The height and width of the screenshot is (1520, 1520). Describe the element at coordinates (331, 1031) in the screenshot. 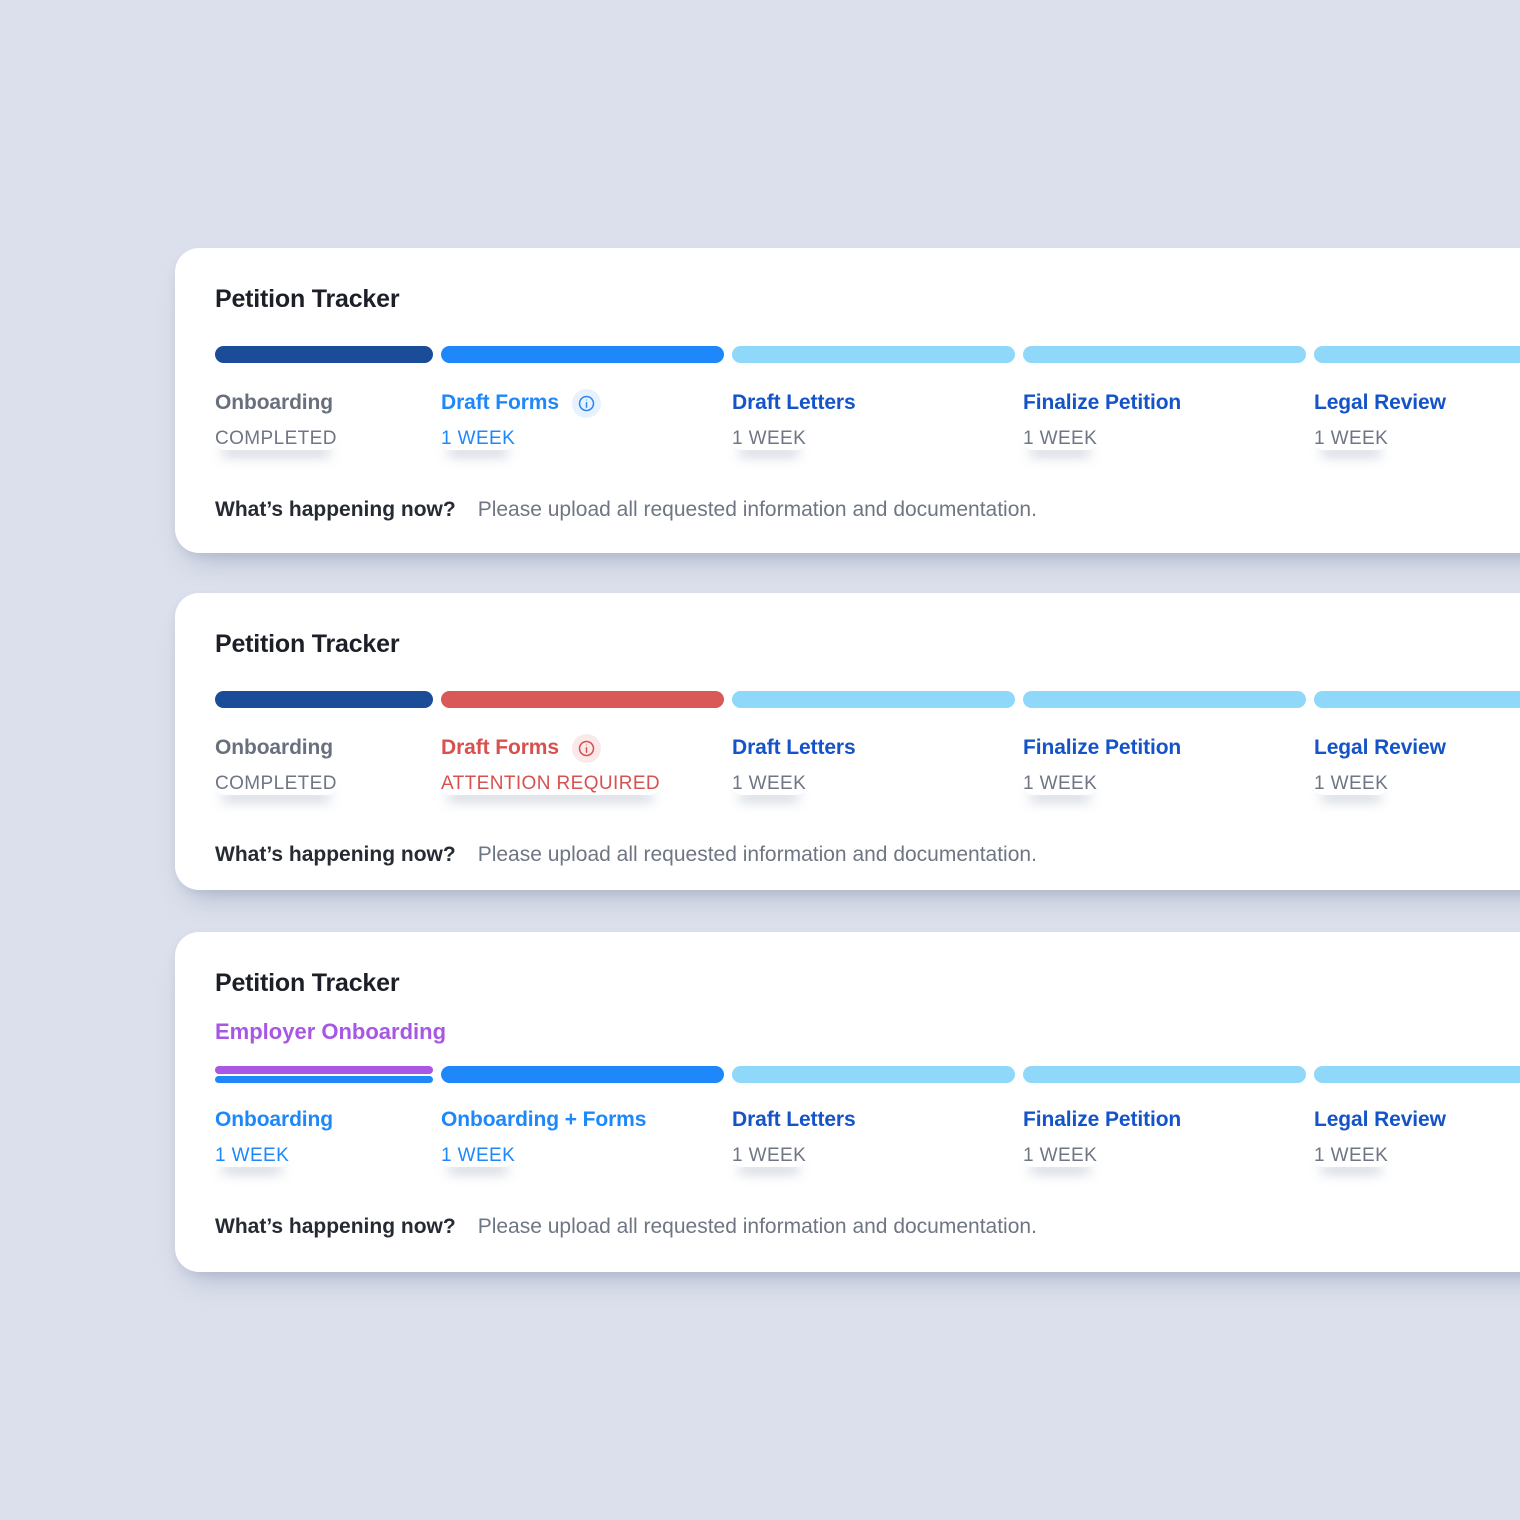

I see `phase-label: Employer Onboarding` at that location.